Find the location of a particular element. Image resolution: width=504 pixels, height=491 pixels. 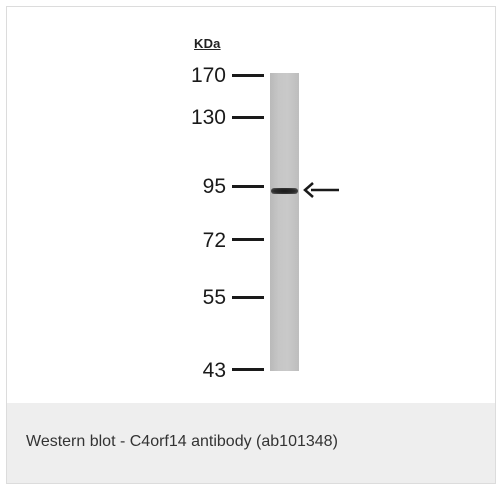

marker-label-95: 95 is located at coordinates (214, 186).